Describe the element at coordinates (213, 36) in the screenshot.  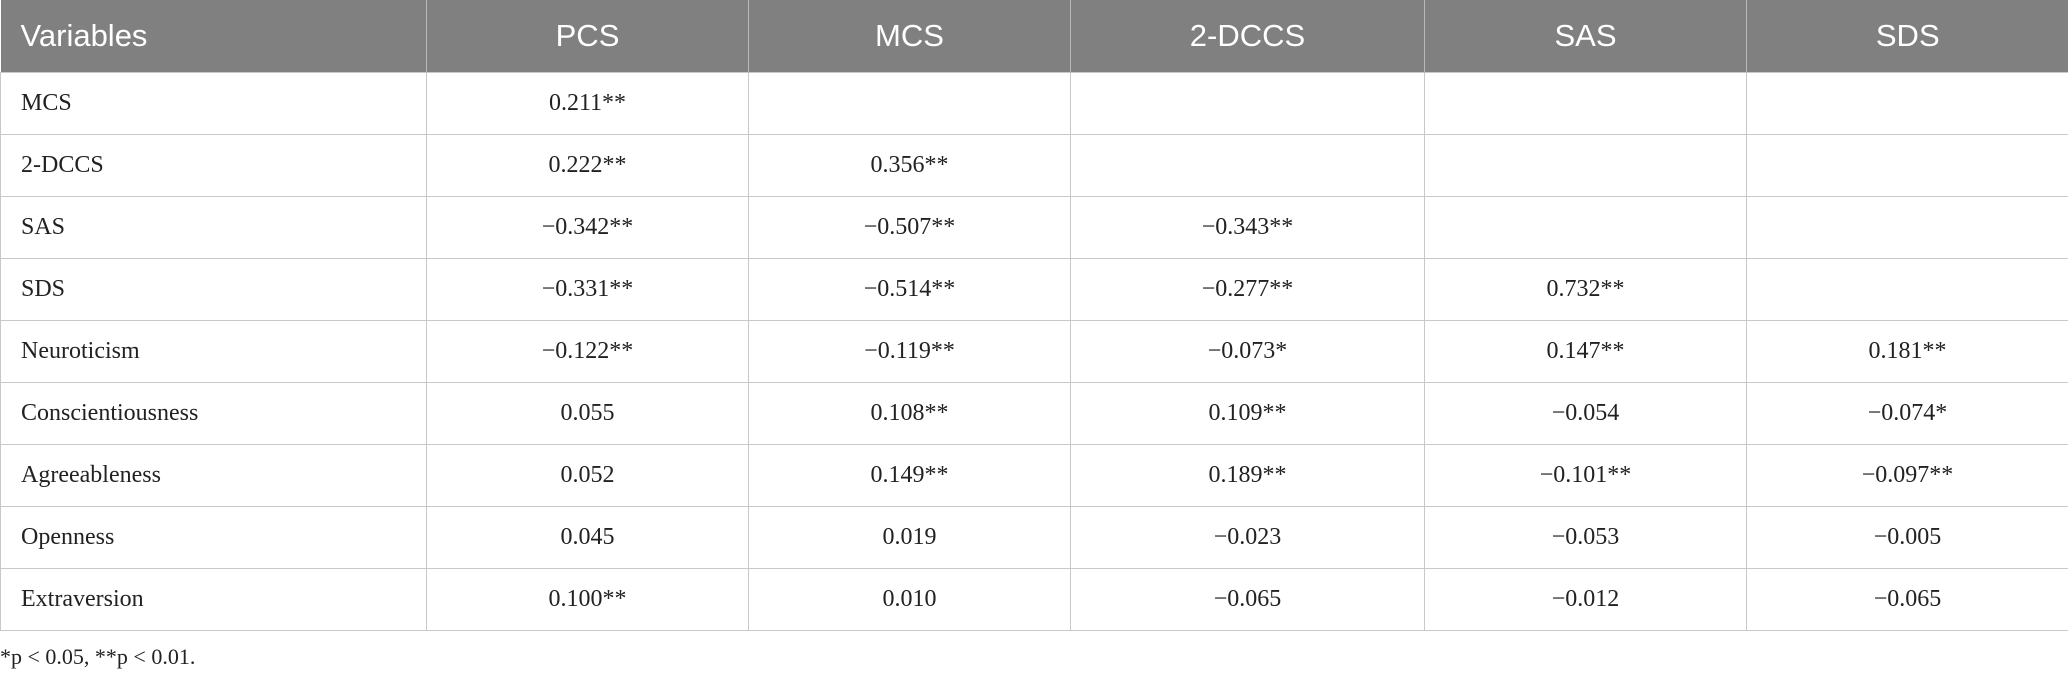
I see `column-header: Variables` at that location.